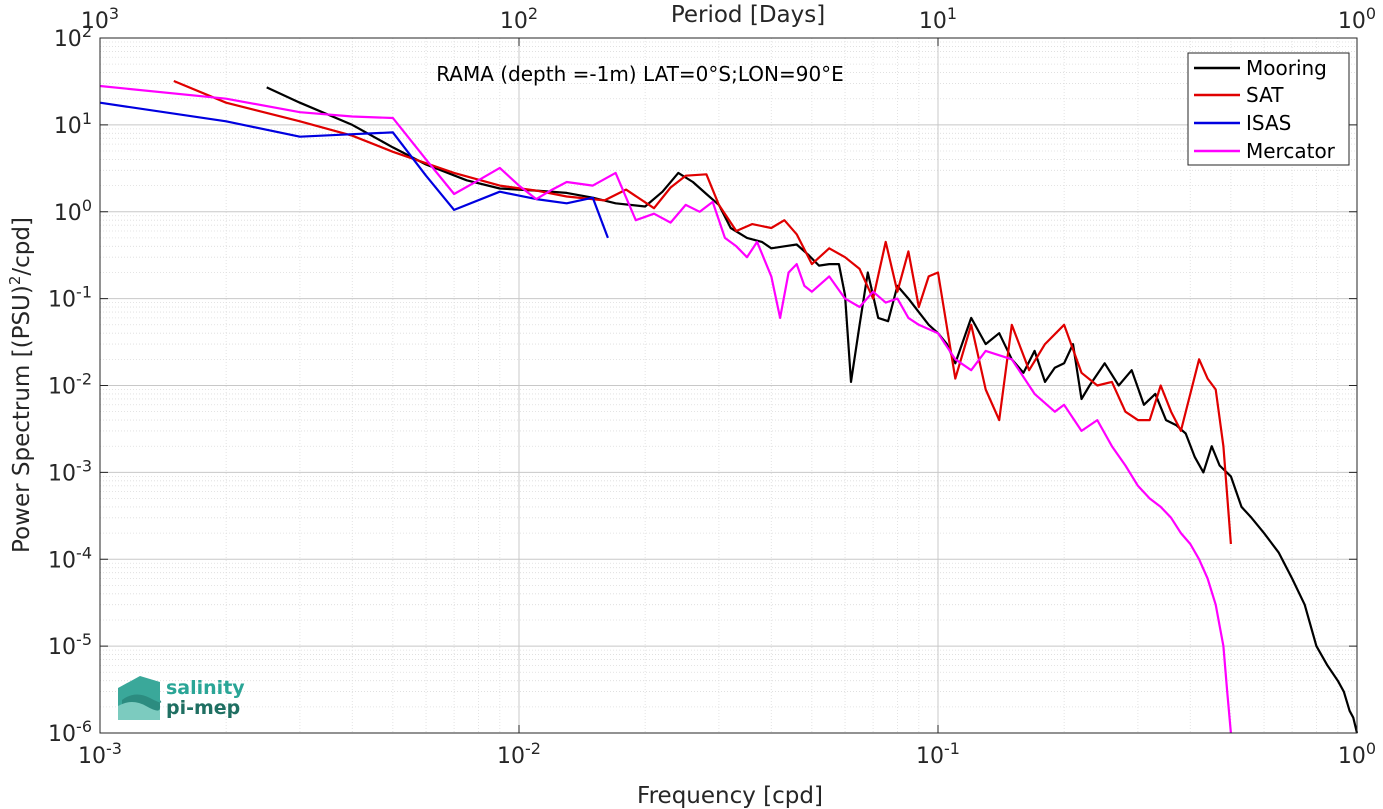 This screenshot has height=809, width=1383. What do you see at coordinates (73, 123) in the screenshot?
I see `y-tick-label: 10¹` at bounding box center [73, 123].